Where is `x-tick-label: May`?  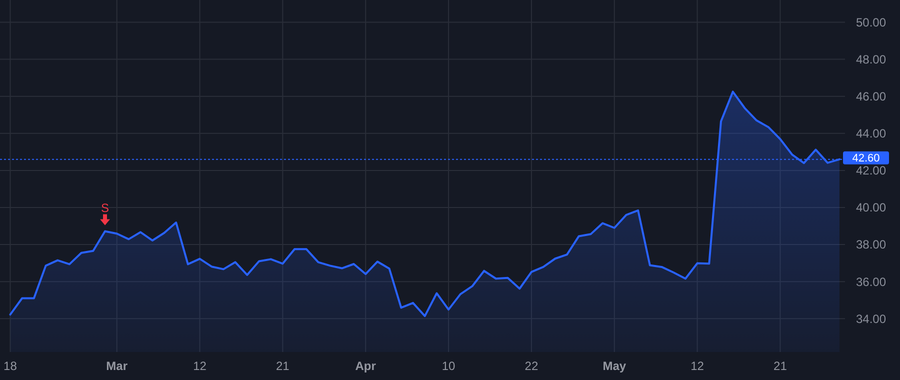 x-tick-label: May is located at coordinates (614, 366).